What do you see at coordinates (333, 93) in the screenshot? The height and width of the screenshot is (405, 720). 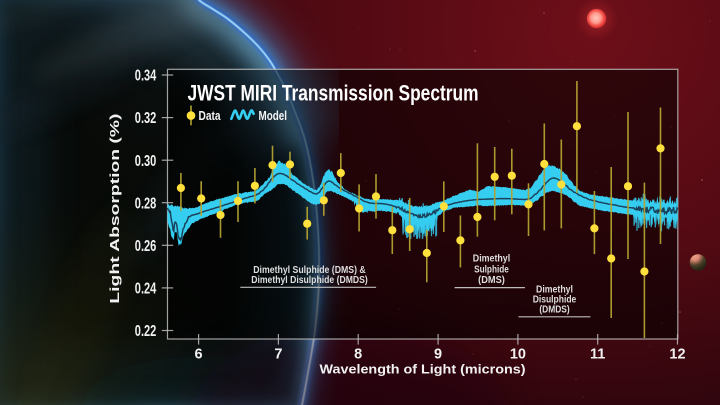 I see `svg-text:JWST MIRI Transmission Spectru: JWST MIRI Transmission Spectrum` at bounding box center [333, 93].